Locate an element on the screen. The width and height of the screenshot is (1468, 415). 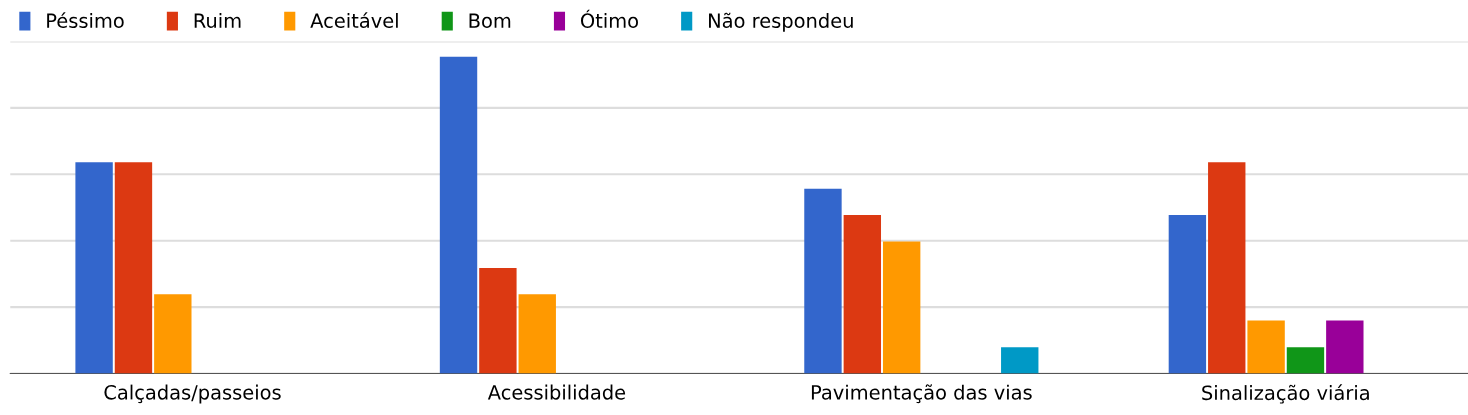
x-tick-label: Acessibilidade is located at coordinates (556, 392).